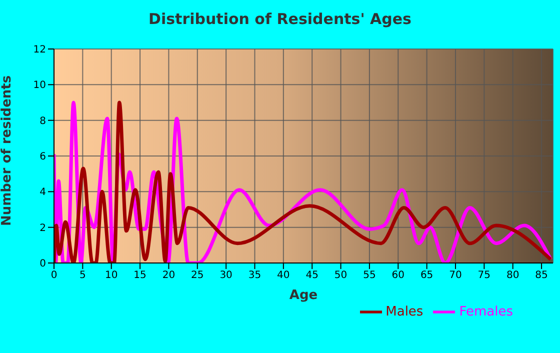  I want to click on y-tick-label: 4, so click(43, 192).